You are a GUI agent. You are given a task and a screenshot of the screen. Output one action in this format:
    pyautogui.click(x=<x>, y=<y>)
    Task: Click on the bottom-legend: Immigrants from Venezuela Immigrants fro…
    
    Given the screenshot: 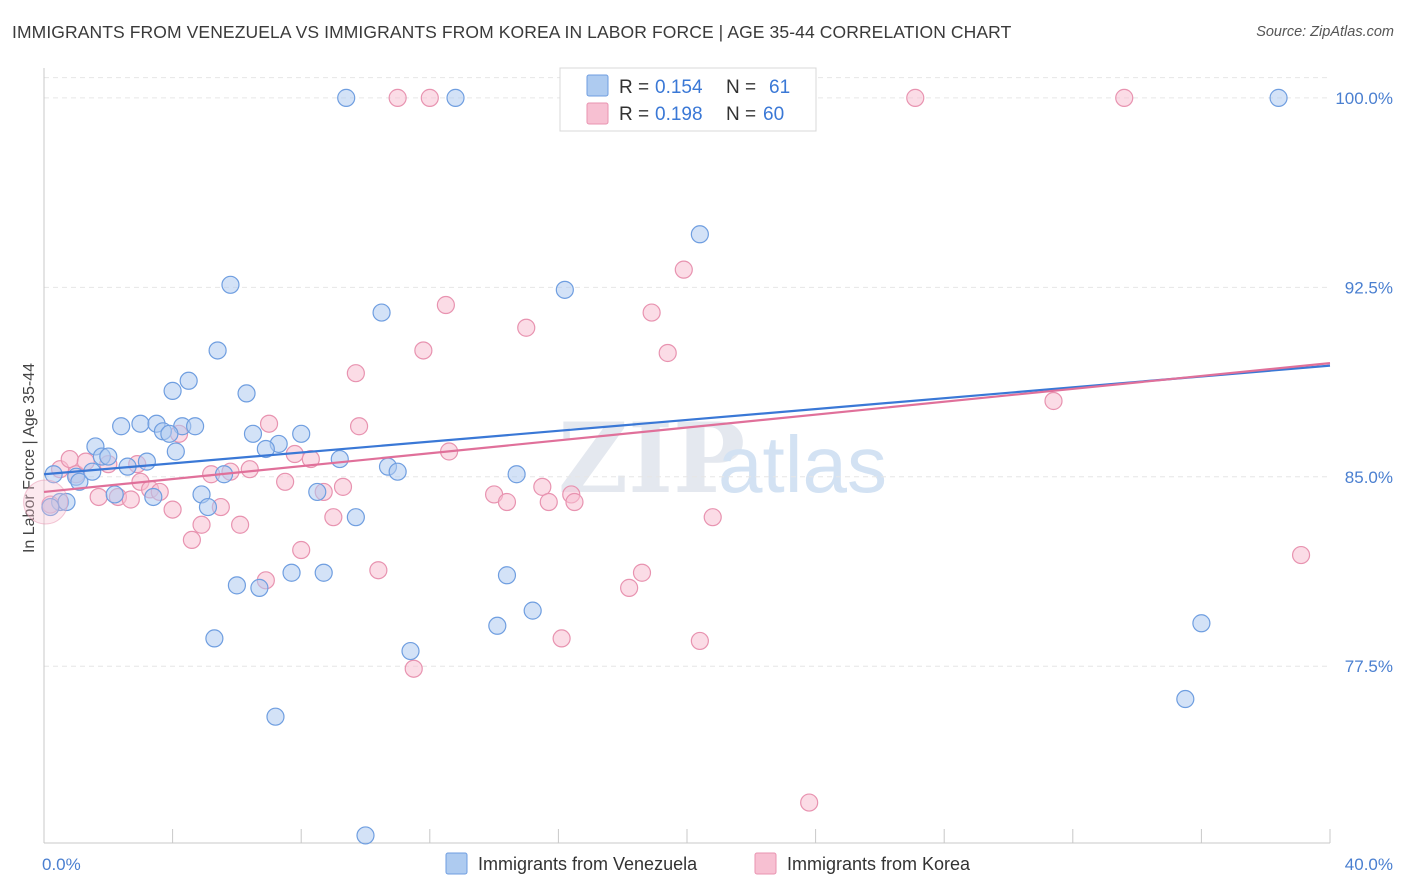 What is the action you would take?
    pyautogui.click(x=708, y=863)
    